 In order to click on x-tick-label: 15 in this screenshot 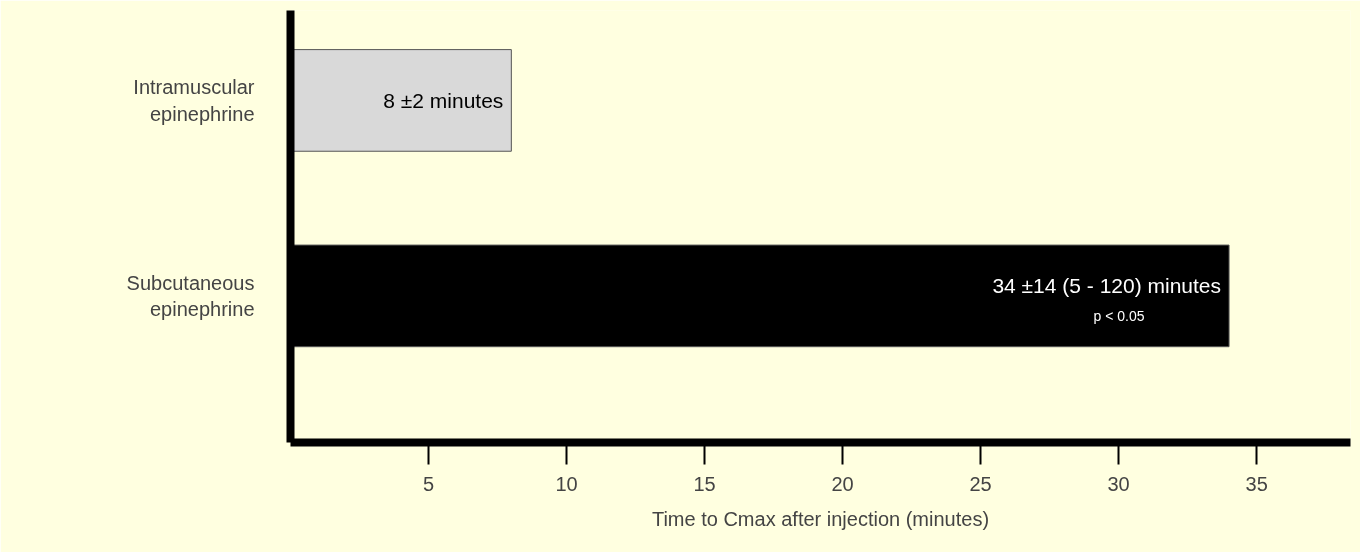, I will do `click(704, 483)`.